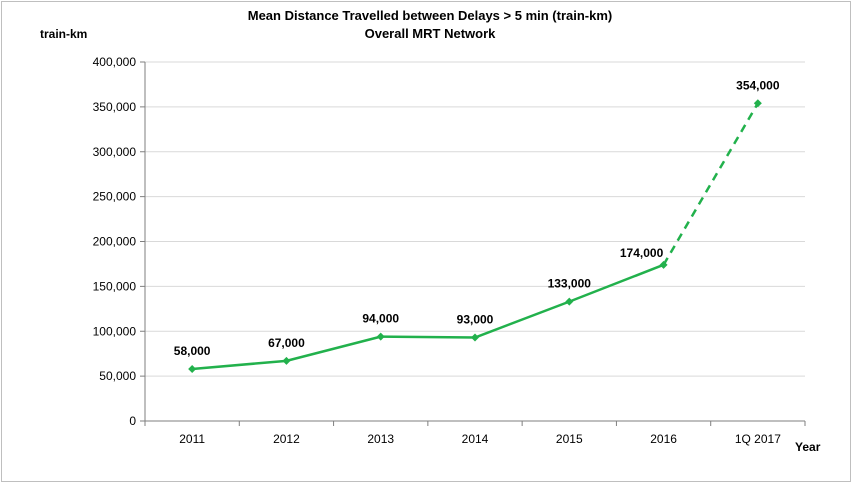 Image resolution: width=854 pixels, height=485 pixels. What do you see at coordinates (431, 33) in the screenshot?
I see `chart-subtitle: Overall MRT Network` at bounding box center [431, 33].